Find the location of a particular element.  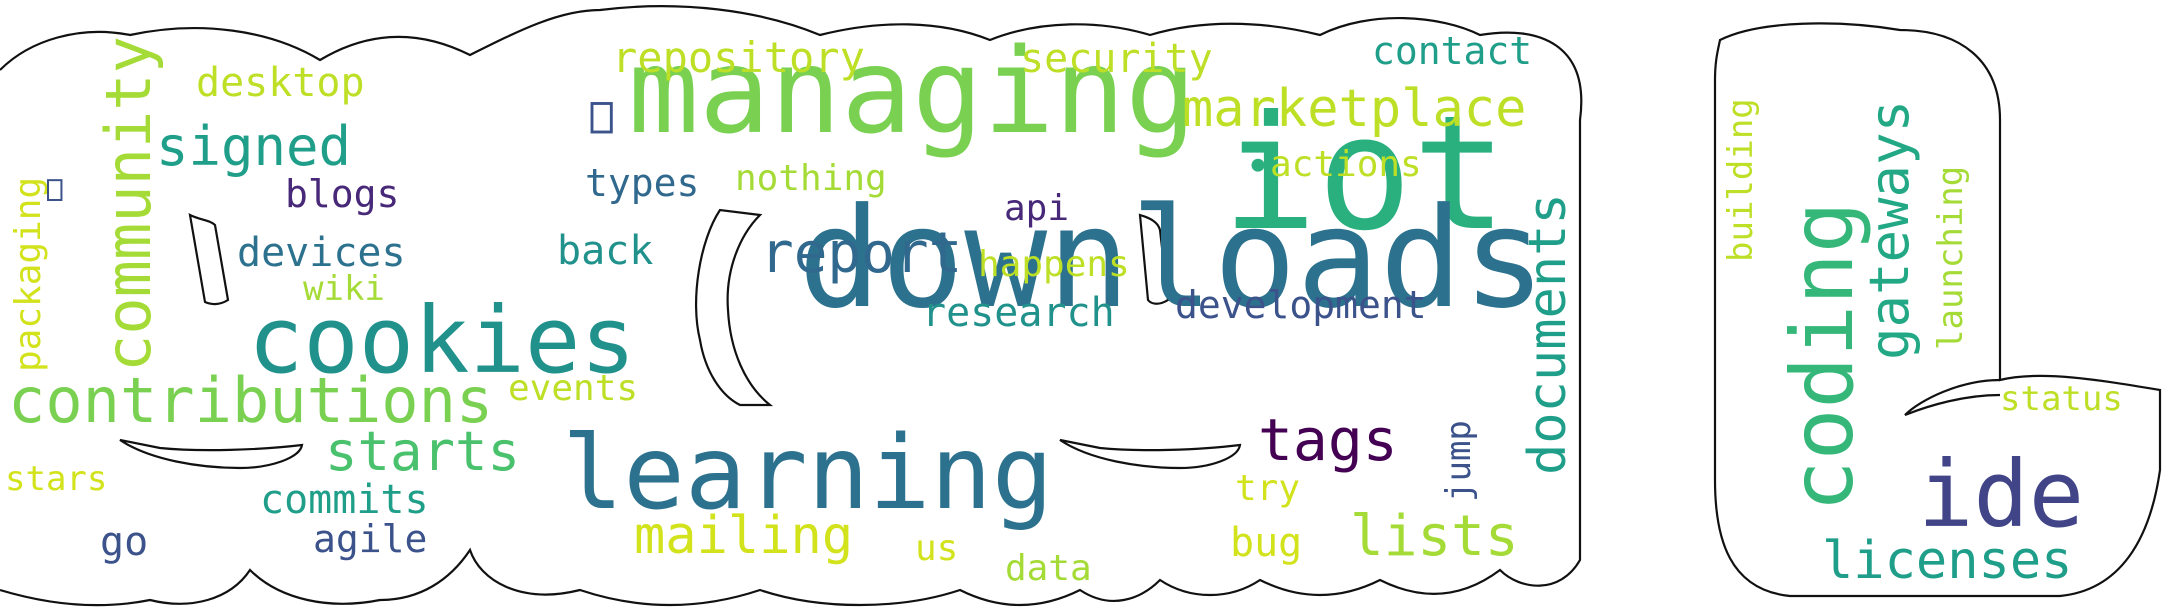

word-api: api is located at coordinates (1036, 208).